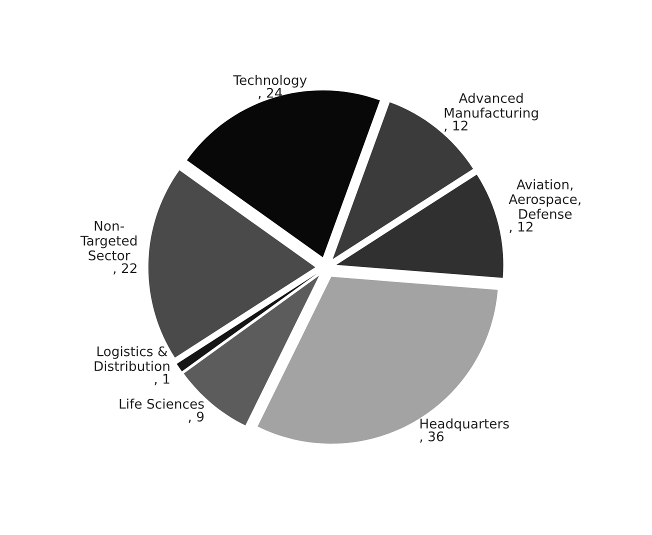 Image resolution: width=652 pixels, height=535 pixels. What do you see at coordinates (432, 437) in the screenshot?
I see `data-label: , 36` at bounding box center [432, 437].